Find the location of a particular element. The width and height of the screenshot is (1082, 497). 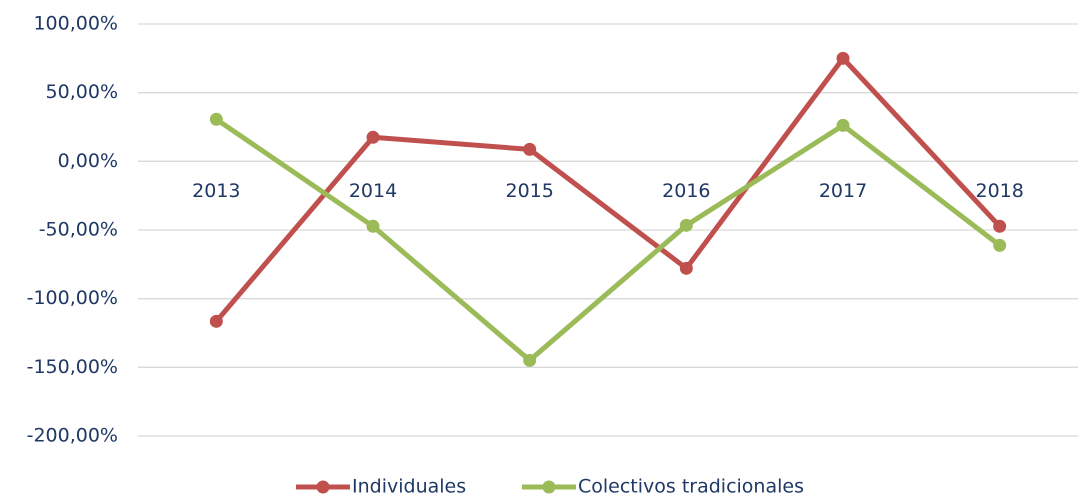

y-tick-label: -150,00% is located at coordinates (72, 367).